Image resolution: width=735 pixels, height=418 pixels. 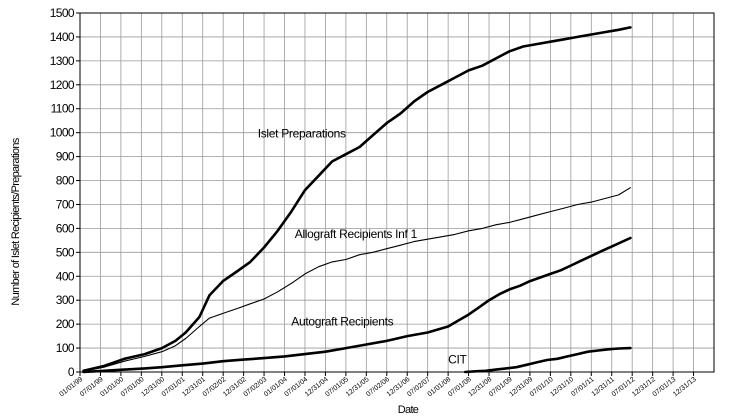 I want to click on x-tick-label: 12/31/13, so click(x=685, y=387).